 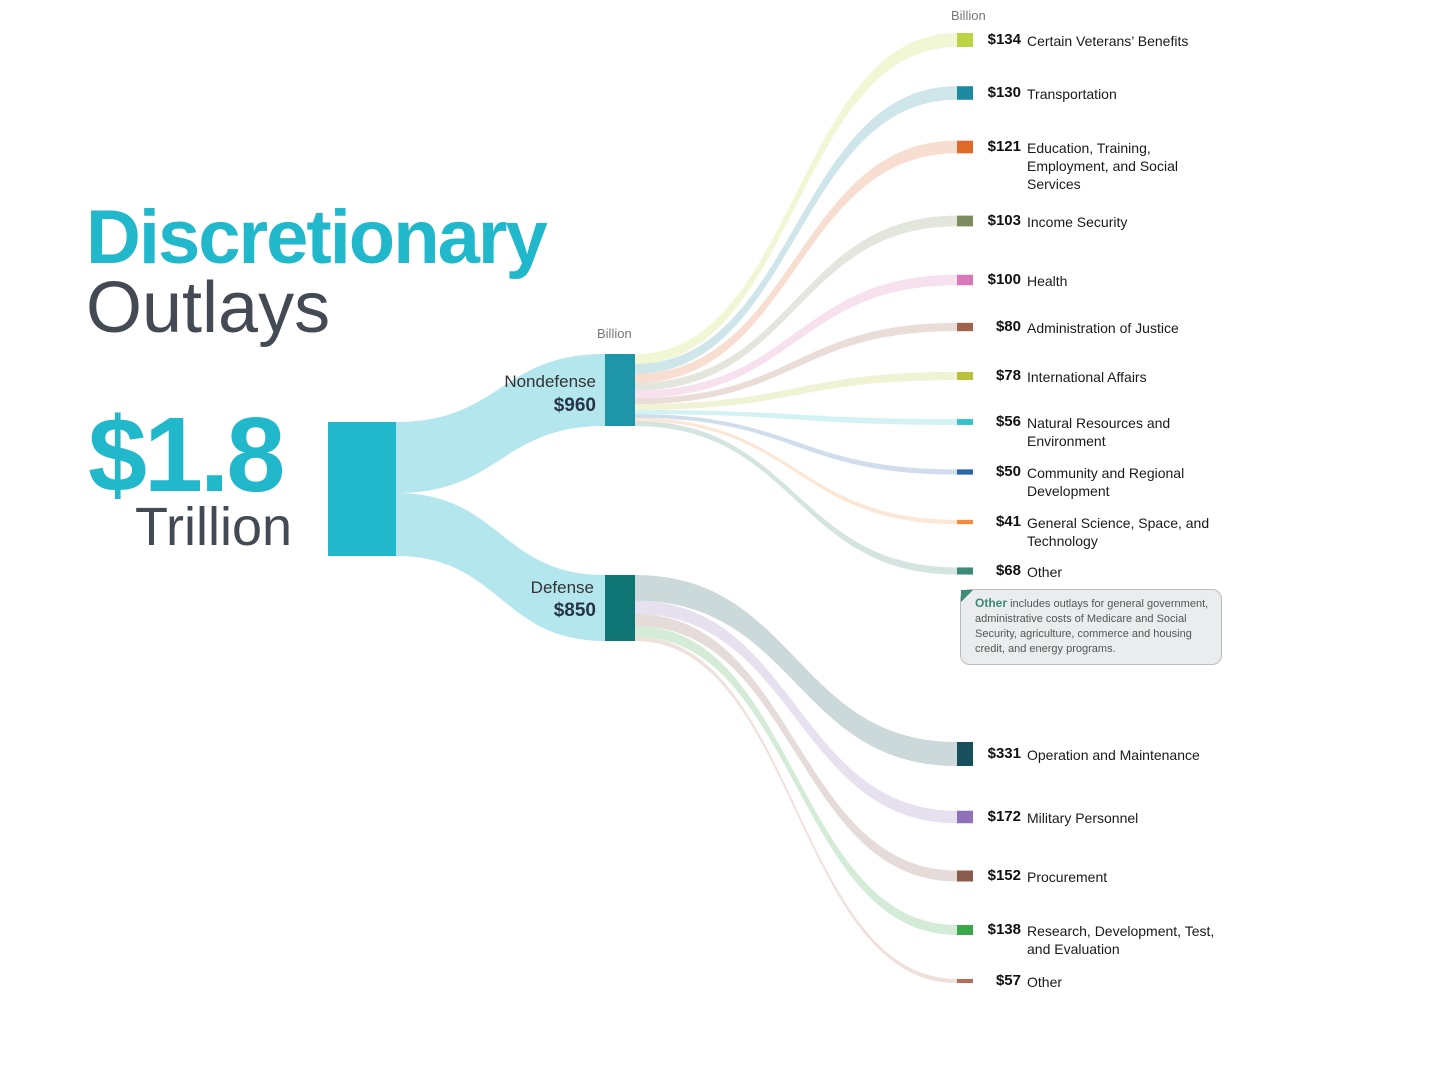 What do you see at coordinates (1099, 432) in the screenshot?
I see `leaf-label-nondefense-7: Natural Resources and Environment` at bounding box center [1099, 432].